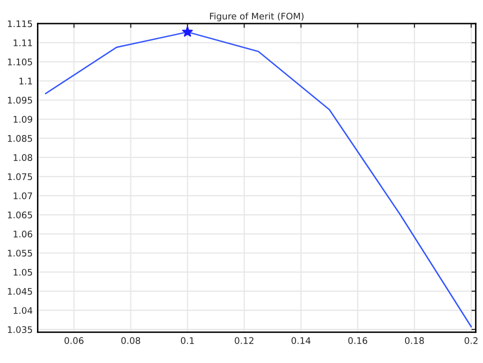  What do you see at coordinates (23, 43) in the screenshot?
I see `y-tick-label: 1.11` at bounding box center [23, 43].